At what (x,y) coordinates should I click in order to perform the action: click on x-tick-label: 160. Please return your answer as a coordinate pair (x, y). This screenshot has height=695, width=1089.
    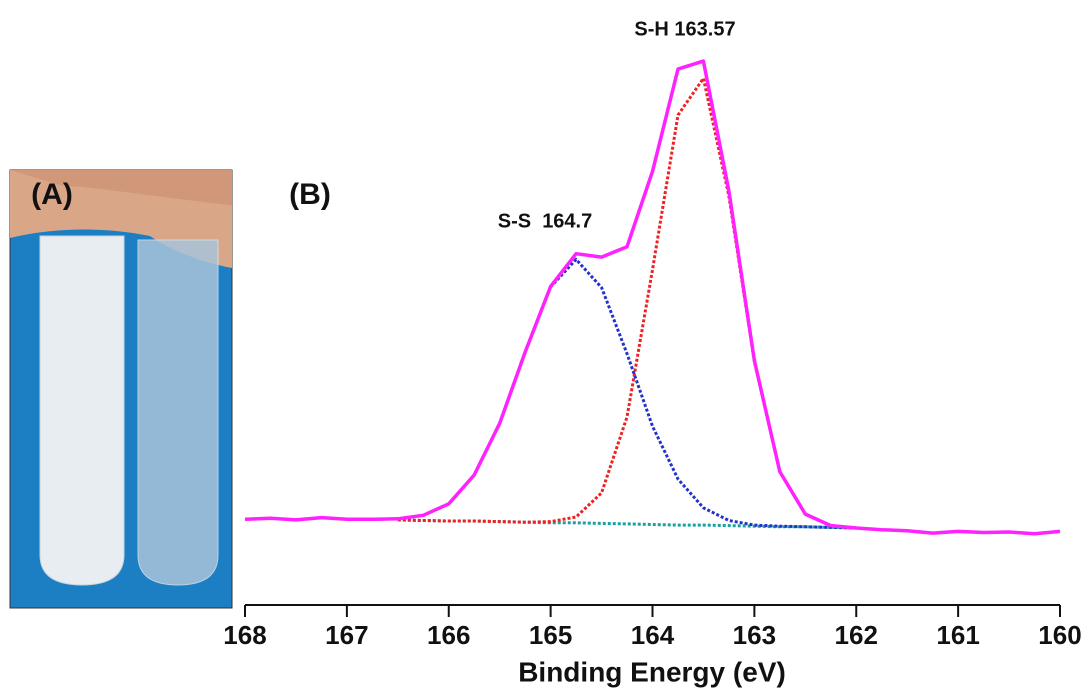
    Looking at the image, I should click on (1059, 635).